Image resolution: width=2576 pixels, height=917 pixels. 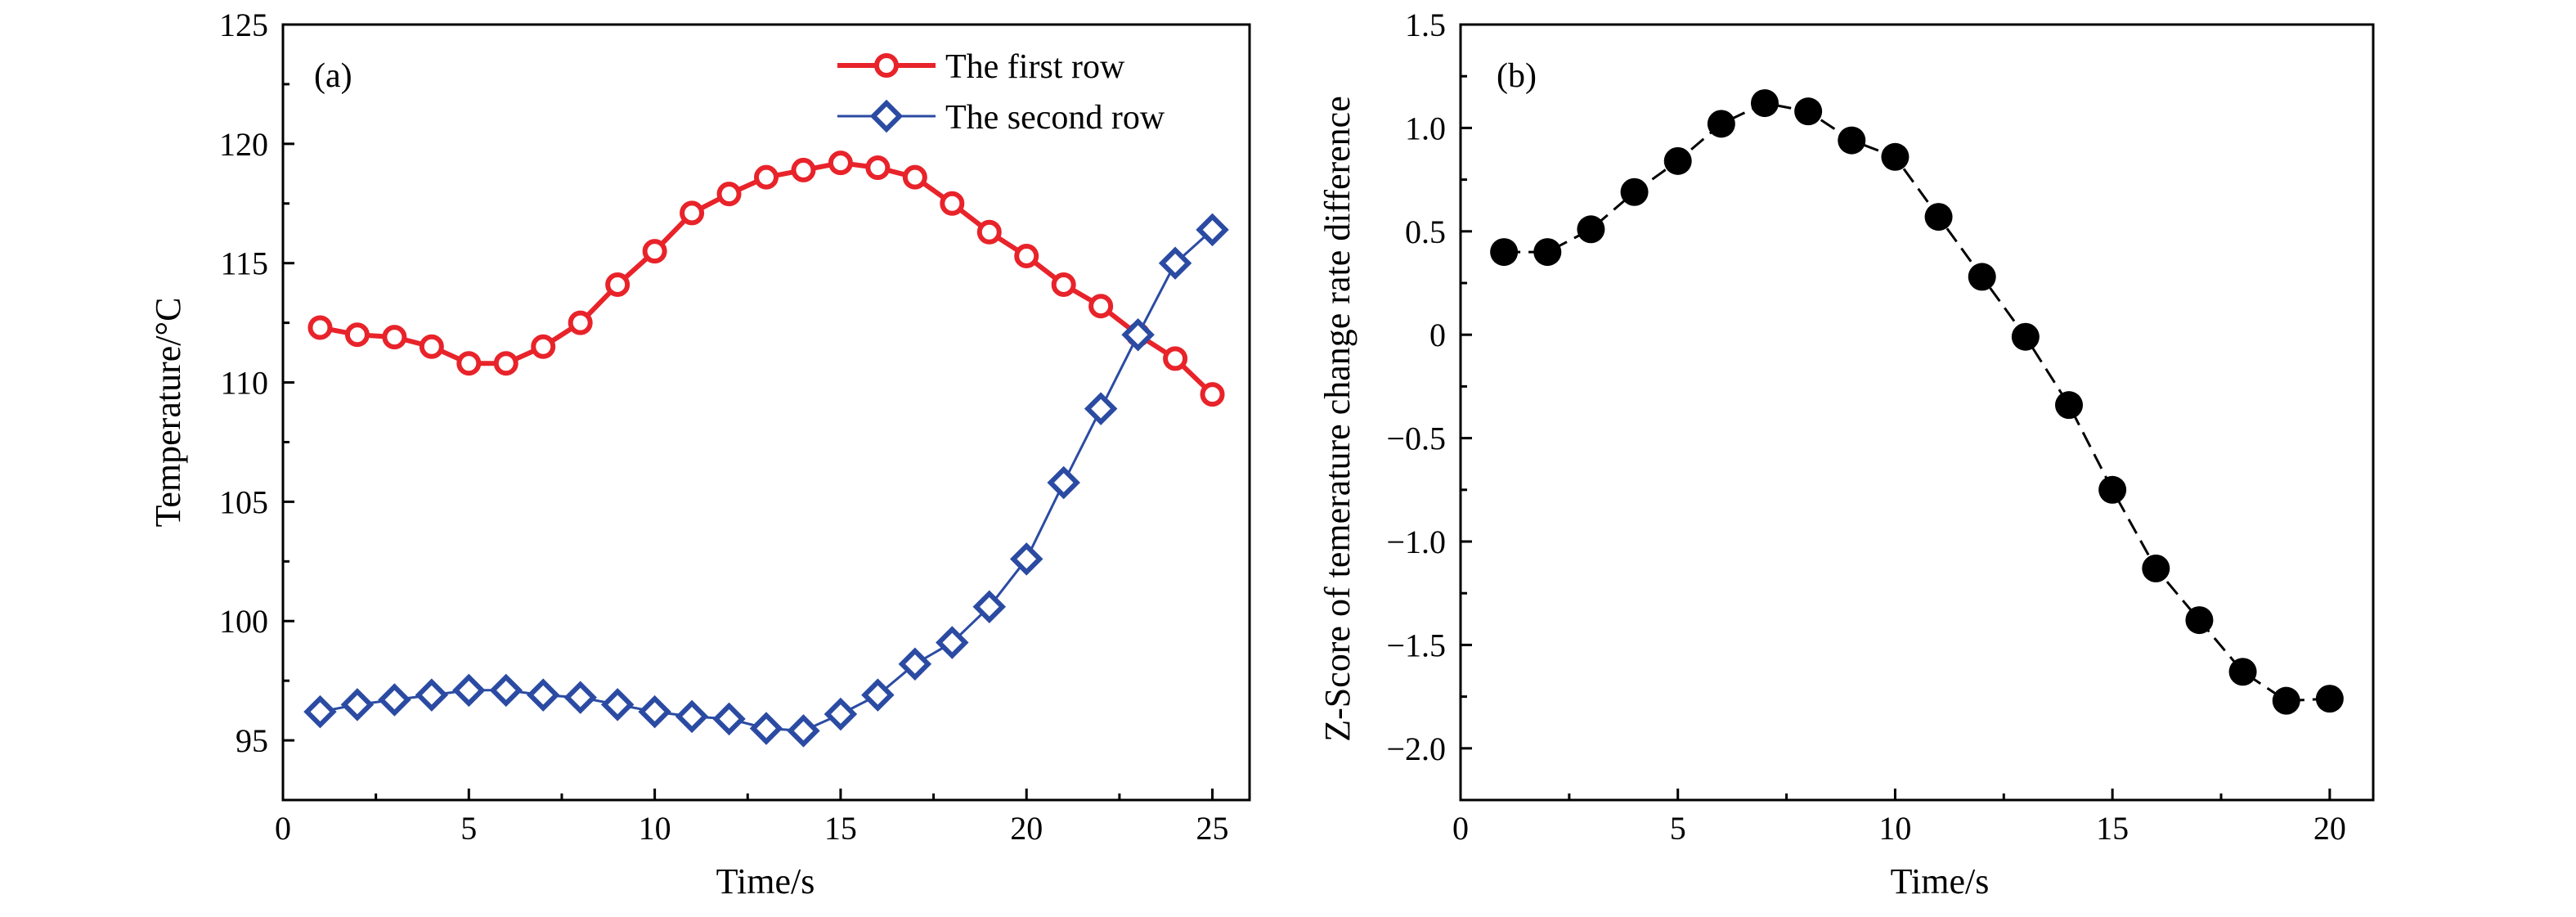 I want to click on panel-a-legend: The first row The second row, so click(x=1001, y=93).